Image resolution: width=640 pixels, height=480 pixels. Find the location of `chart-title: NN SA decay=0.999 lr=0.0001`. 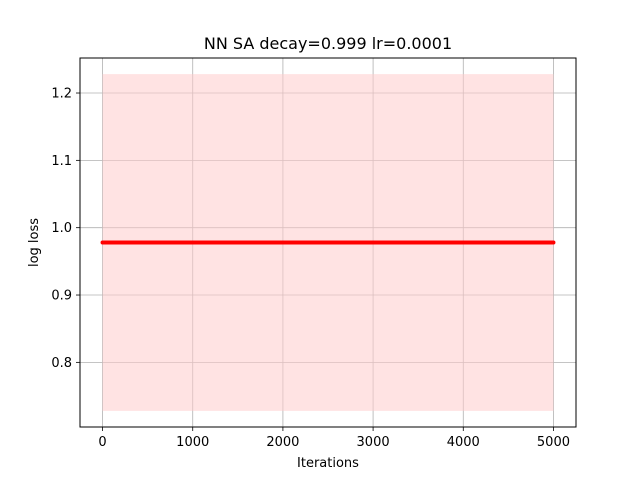

chart-title: NN SA decay=0.999 lr=0.0001 is located at coordinates (328, 43).